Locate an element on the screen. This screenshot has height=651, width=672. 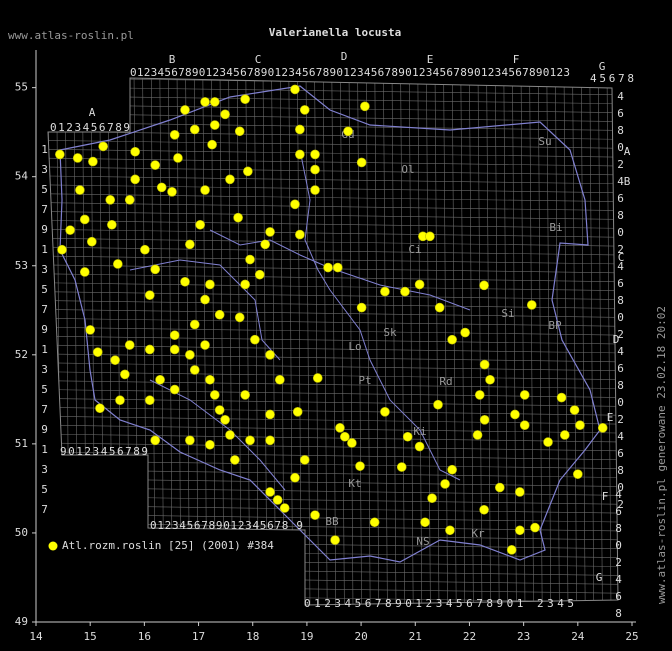
x-tick-label: 14 is located at coordinates (36, 636).